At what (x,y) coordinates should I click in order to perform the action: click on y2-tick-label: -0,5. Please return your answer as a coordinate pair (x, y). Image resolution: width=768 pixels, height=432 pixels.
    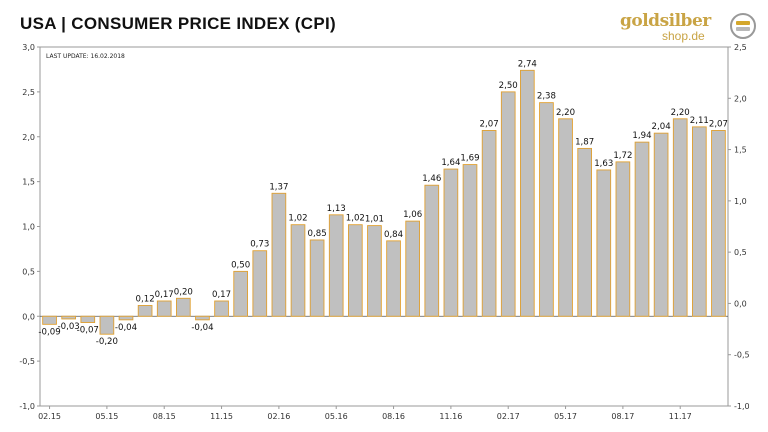
    Looking at the image, I should click on (742, 355).